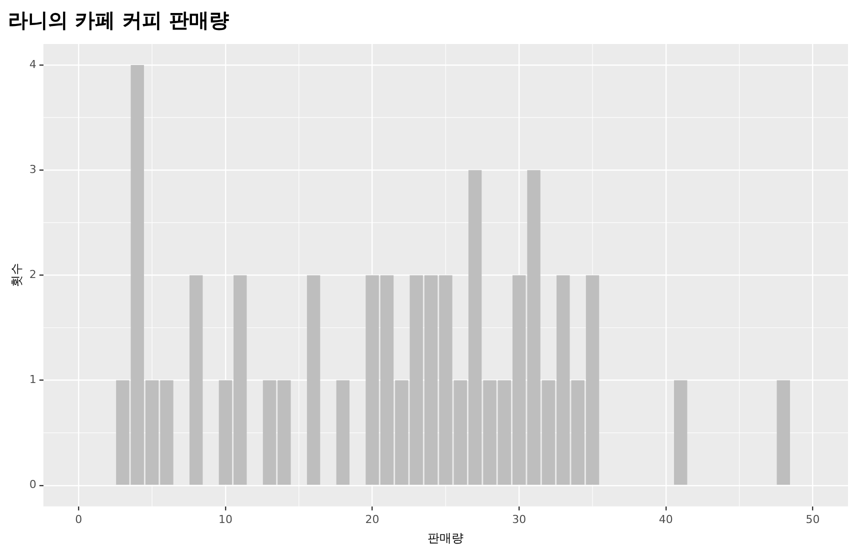 The height and width of the screenshot is (556, 862). Describe the element at coordinates (32, 485) in the screenshot. I see `y-tick-label: 0` at that location.